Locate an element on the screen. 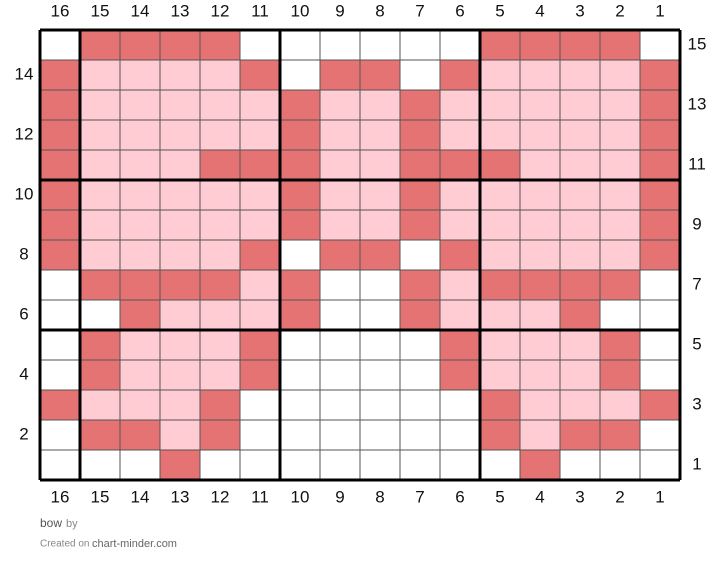 The image size is (720, 573). column-number-bottom: 13 is located at coordinates (180, 496).